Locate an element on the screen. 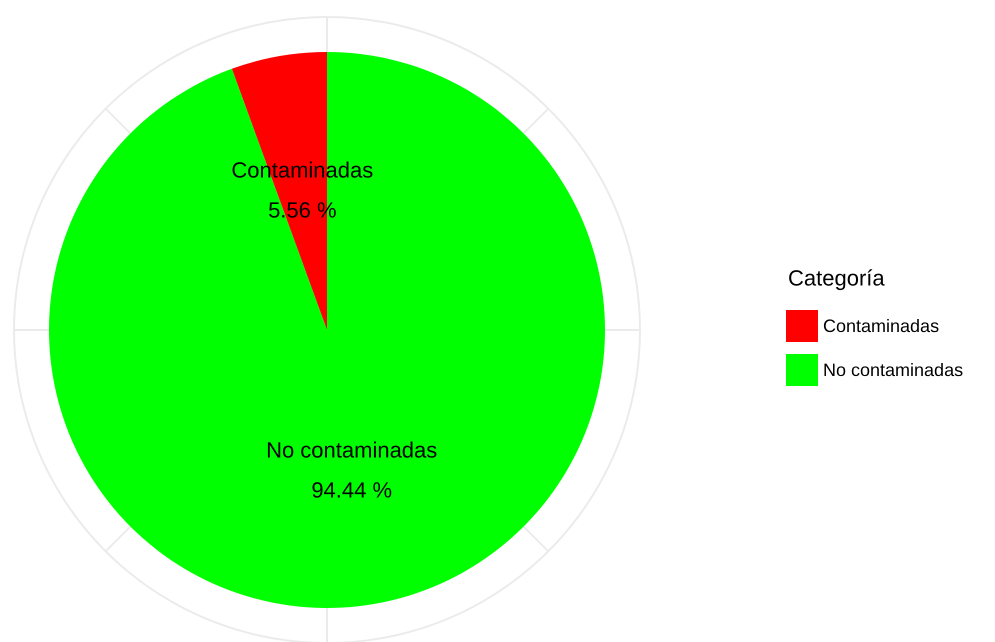 Image resolution: width=995 pixels, height=642 pixels. legend-title: Categoría is located at coordinates (837, 278).